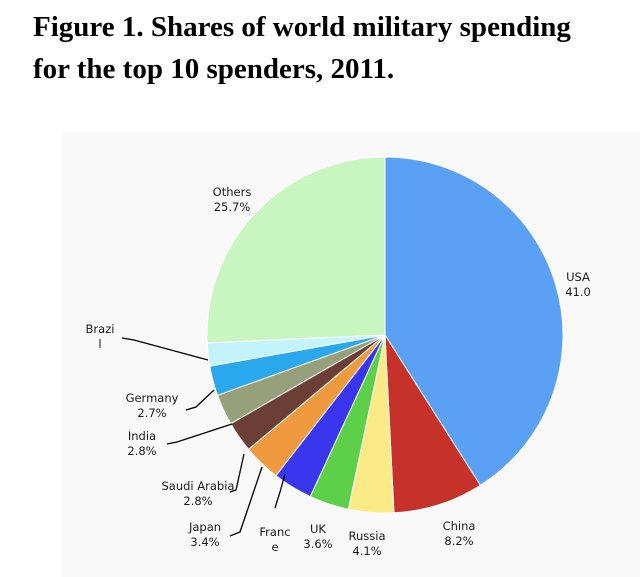 Image resolution: width=640 pixels, height=577 pixels. I want to click on slice-label-usa-name: USA, so click(578, 277).